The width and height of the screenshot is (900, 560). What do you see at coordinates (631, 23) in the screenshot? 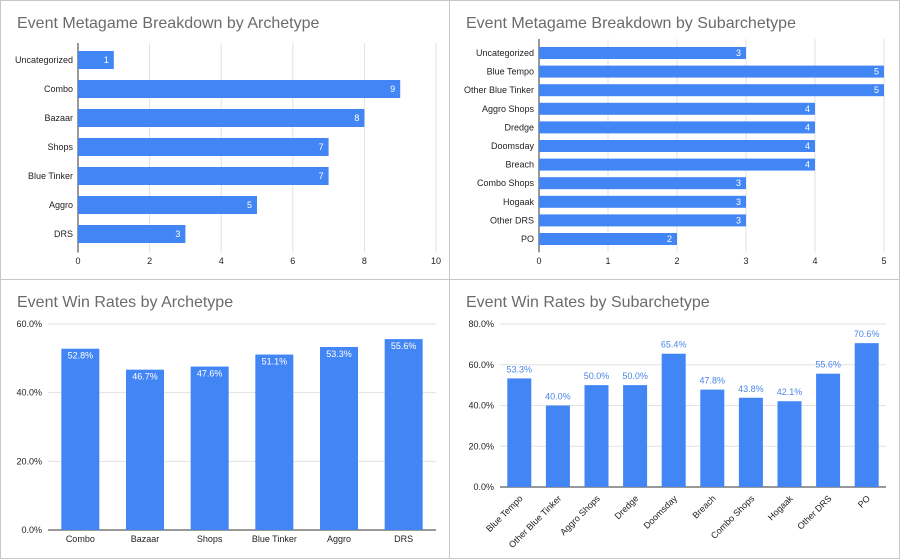
I see `chart-title: Event Metagame Breakdown by Subarchetype` at bounding box center [631, 23].